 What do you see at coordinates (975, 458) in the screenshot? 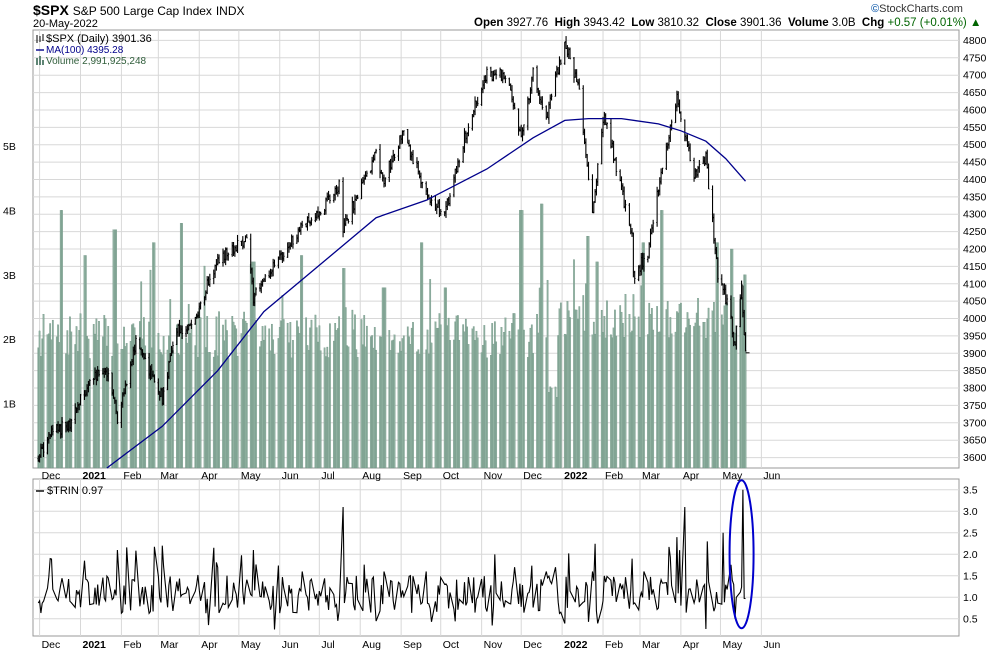
I see `price-y-tick-label: 3600` at bounding box center [975, 458].